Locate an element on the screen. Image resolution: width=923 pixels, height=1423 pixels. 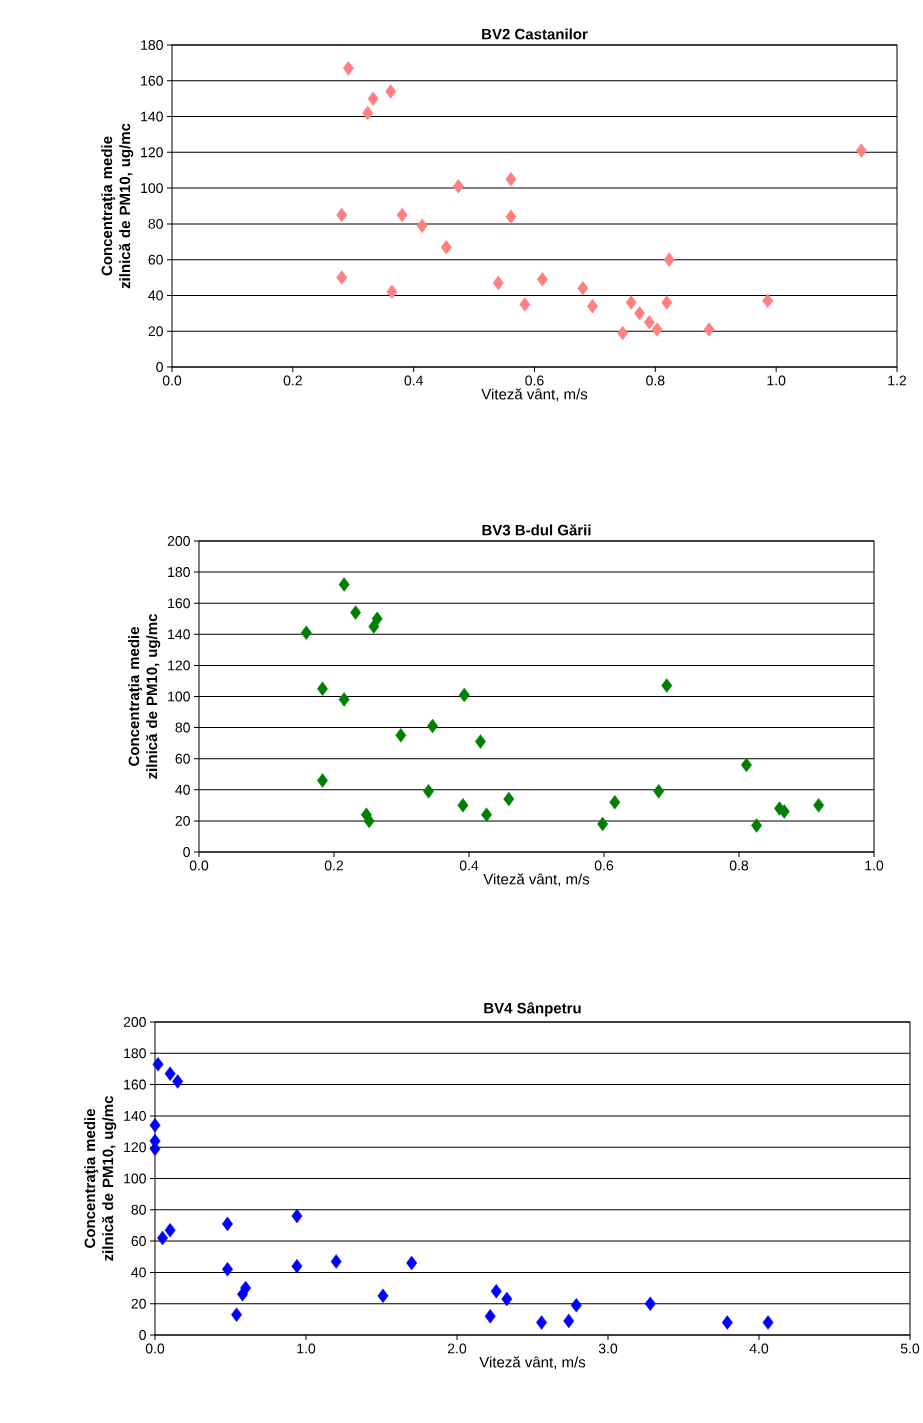
x-tick-label: 0.6 is located at coordinates (534, 380).